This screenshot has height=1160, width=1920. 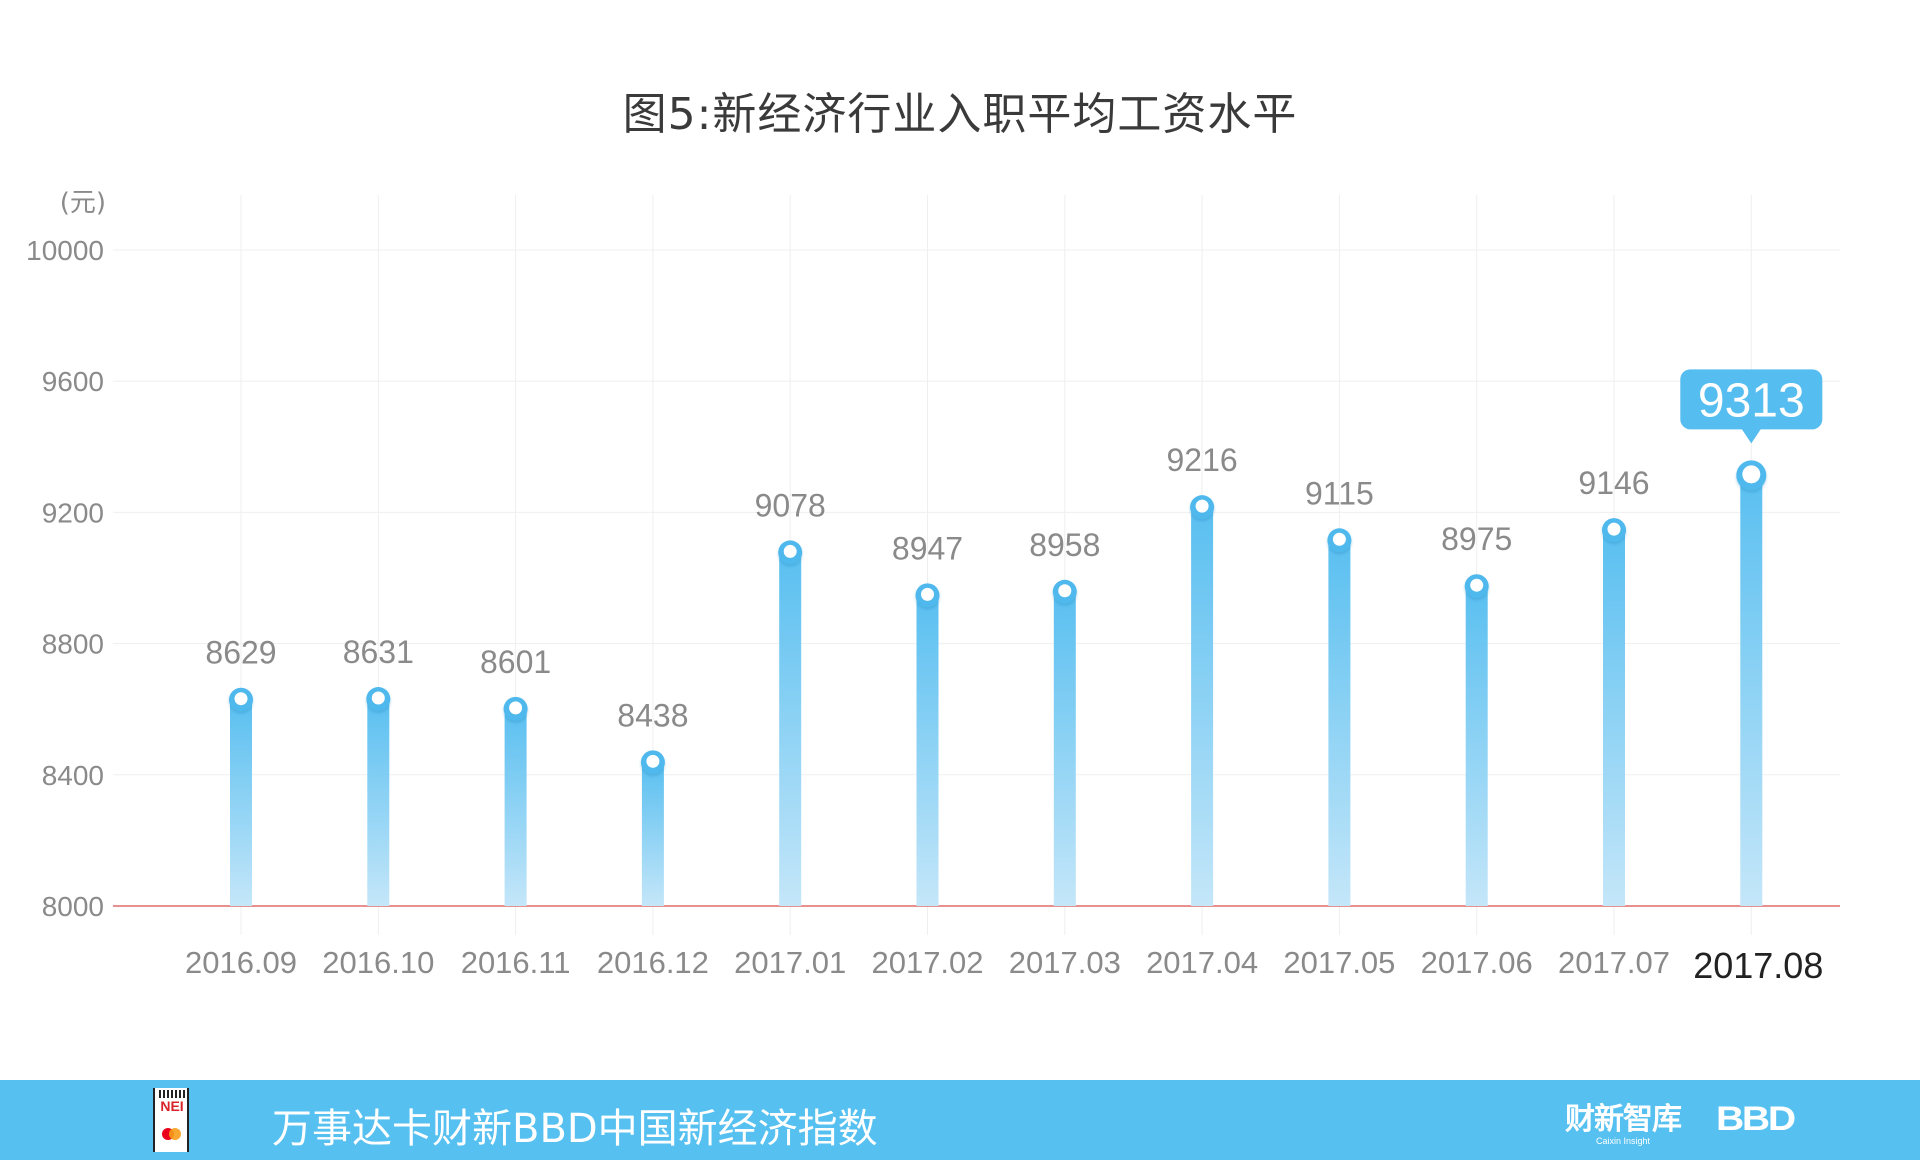 I want to click on x-tick-label: 2017.01, so click(x=790, y=962).